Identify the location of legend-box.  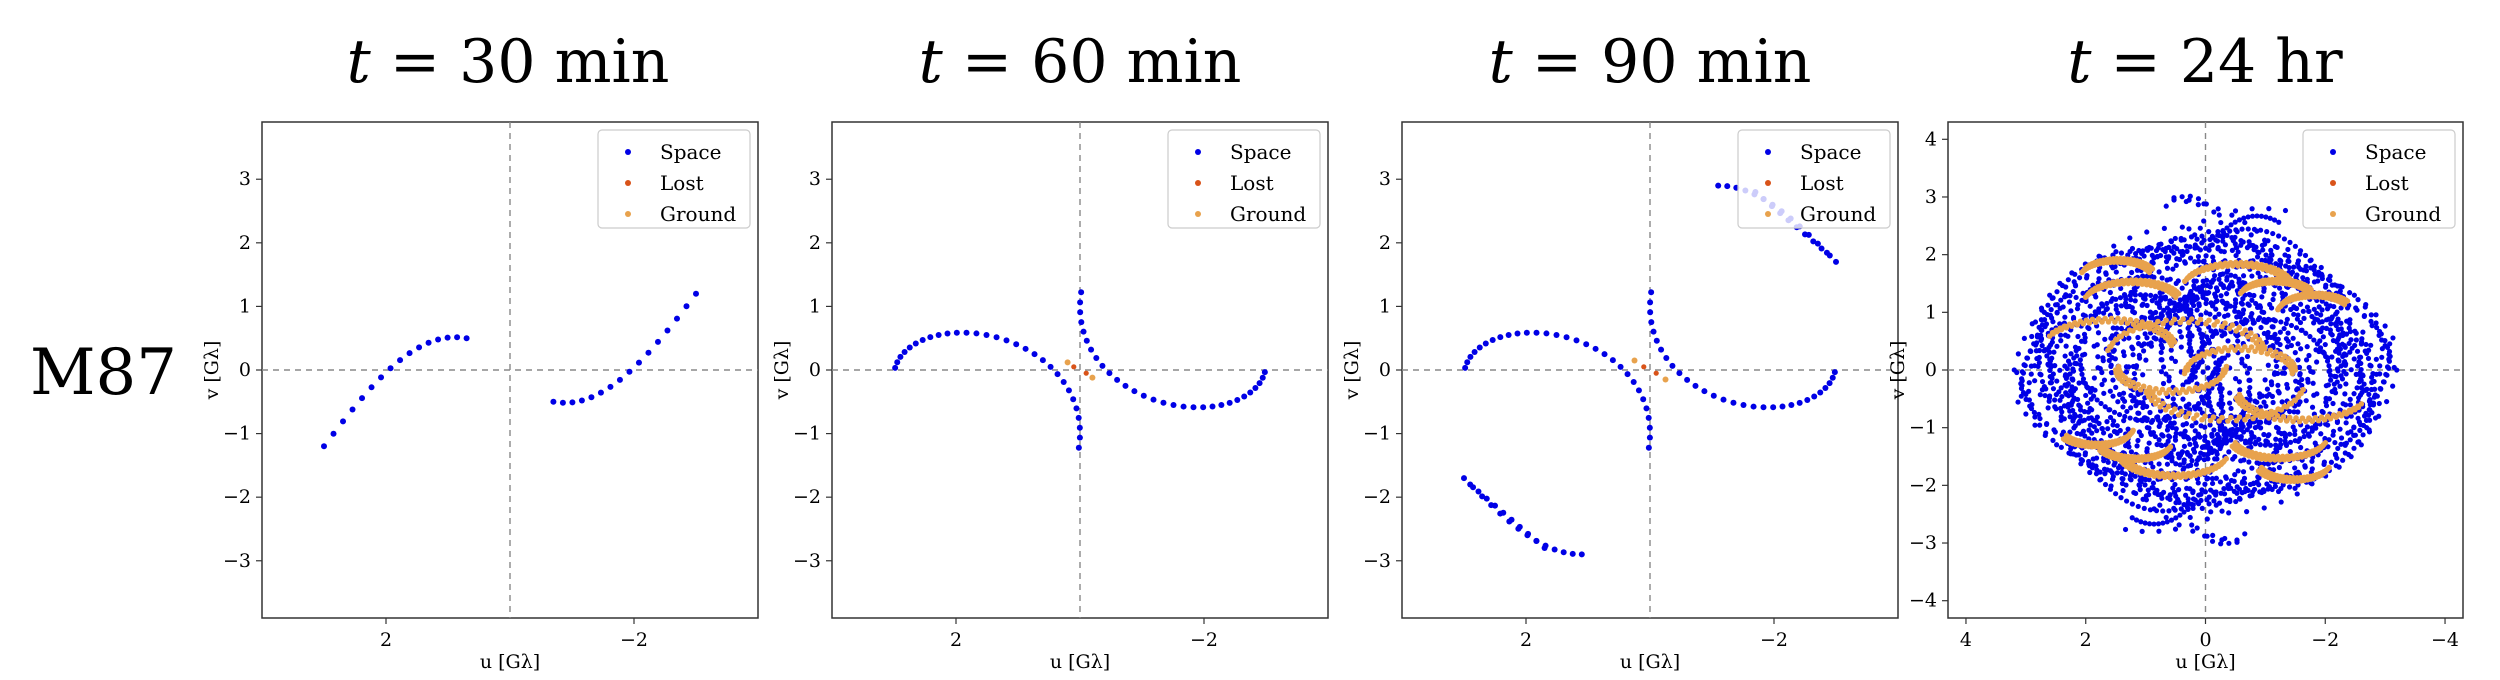
(1814, 179).